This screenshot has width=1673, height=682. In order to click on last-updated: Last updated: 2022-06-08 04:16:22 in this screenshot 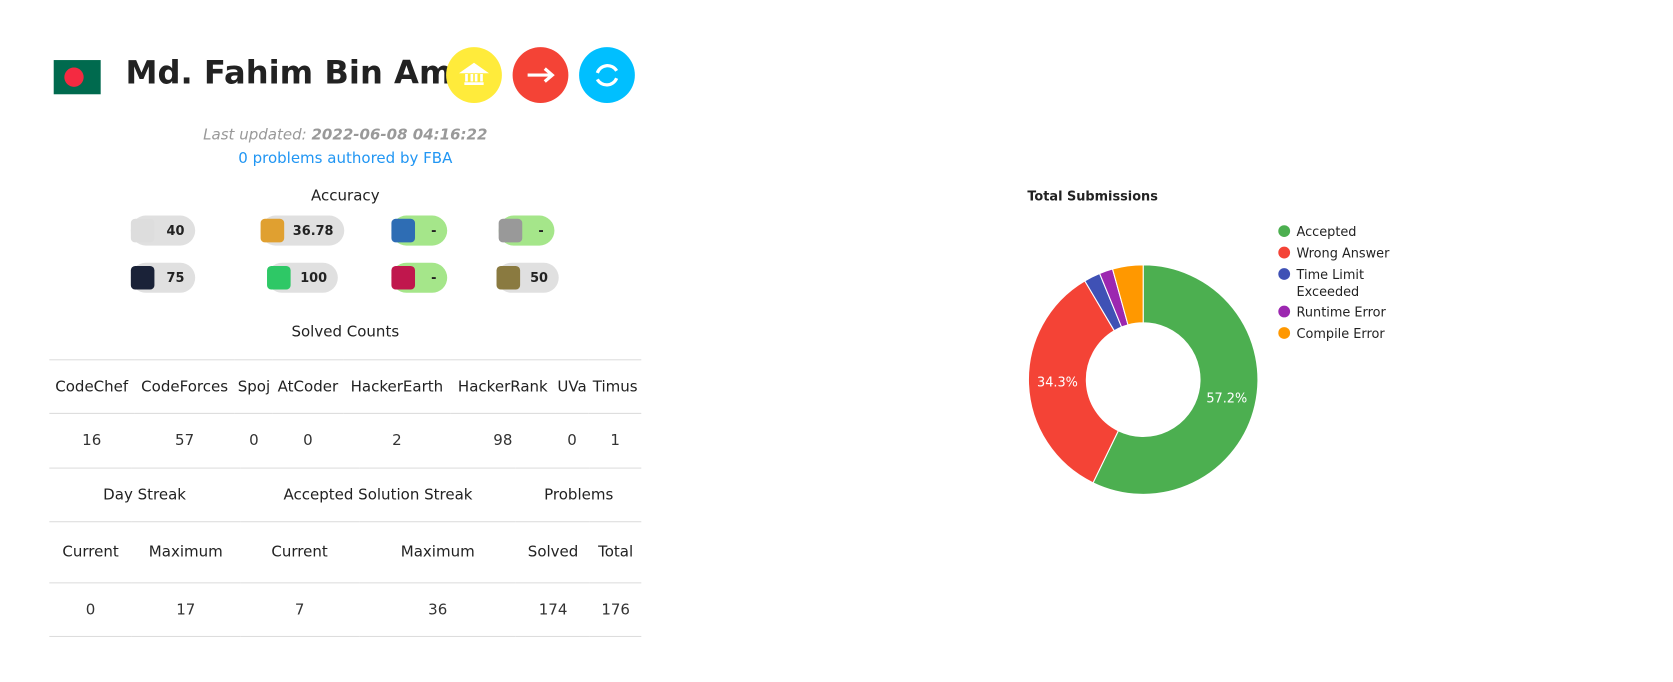, I will do `click(345, 135)`.